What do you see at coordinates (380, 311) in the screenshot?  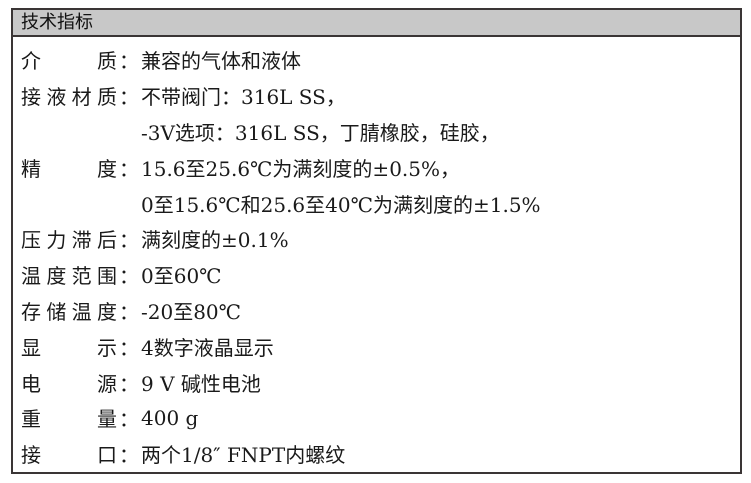 I see `spec-row: 存储温度： -20至80℃` at bounding box center [380, 311].